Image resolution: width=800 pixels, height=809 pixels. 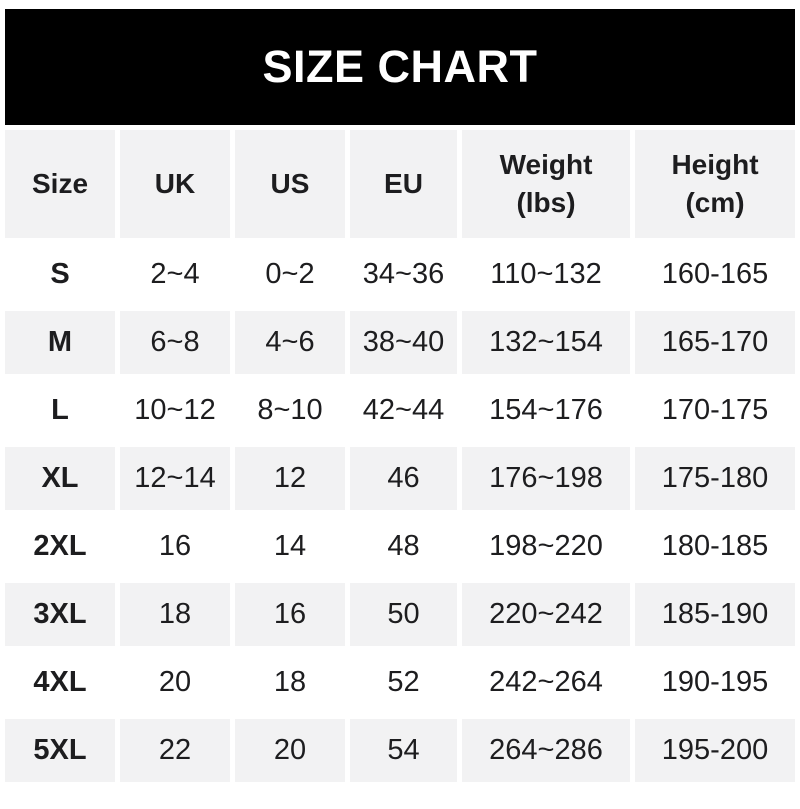 I want to click on cell-uk: 6~8, so click(x=175, y=342).